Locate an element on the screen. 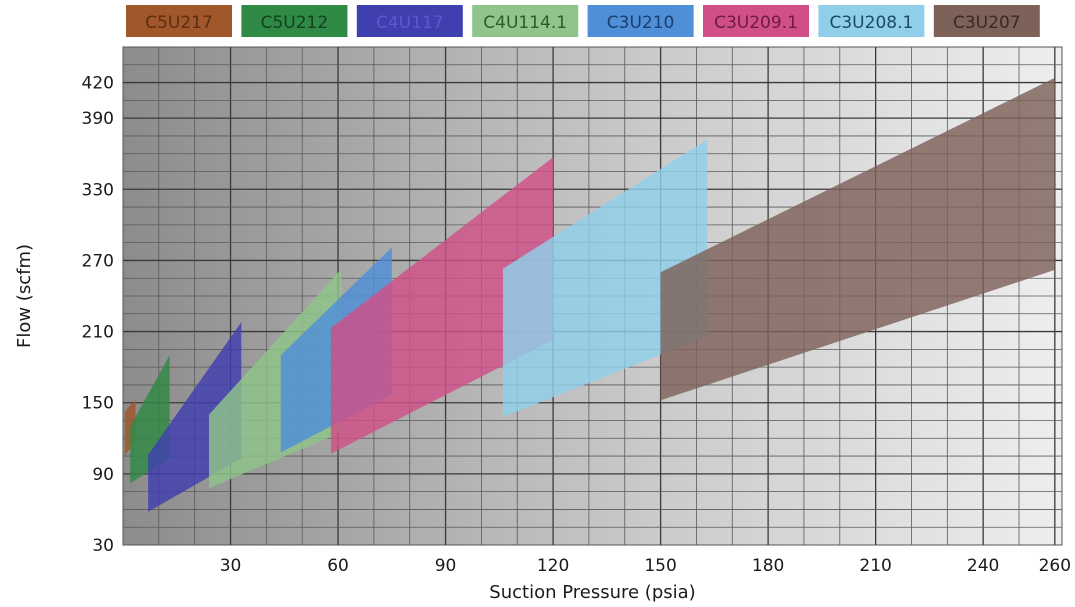 Image resolution: width=1075 pixels, height=607 pixels. legend-label: C3U207 is located at coordinates (987, 23).